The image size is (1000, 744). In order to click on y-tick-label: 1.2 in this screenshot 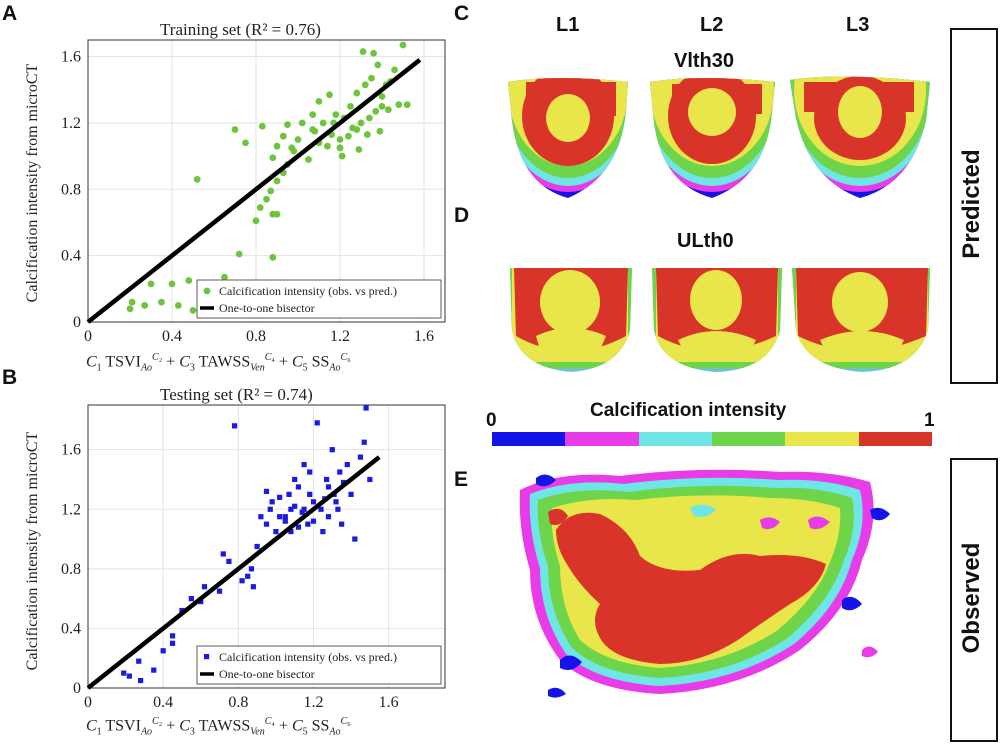, I will do `click(71, 509)`.